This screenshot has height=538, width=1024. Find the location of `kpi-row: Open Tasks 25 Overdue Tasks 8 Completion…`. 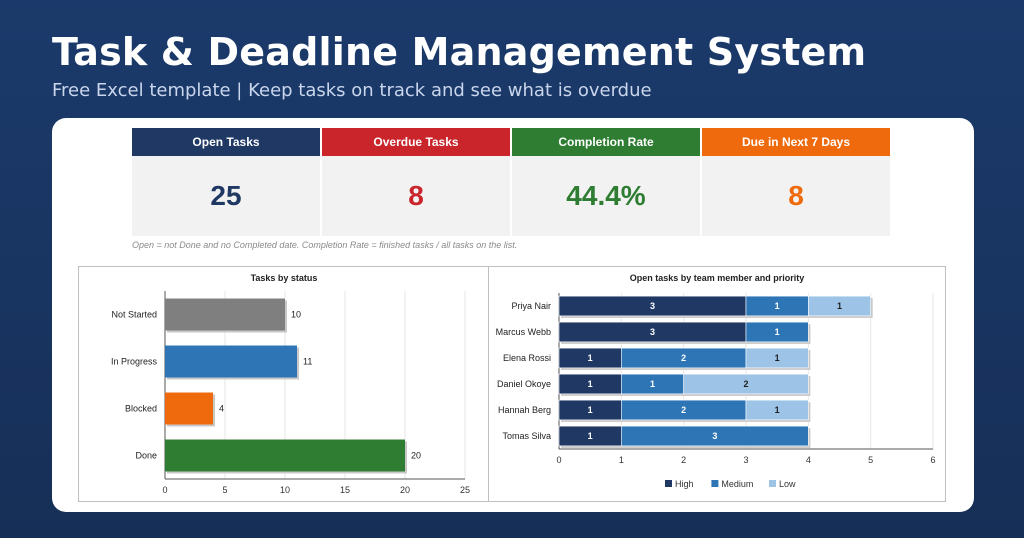

kpi-row: Open Tasks 25 Overdue Tasks 8 Completion… is located at coordinates (512, 182).